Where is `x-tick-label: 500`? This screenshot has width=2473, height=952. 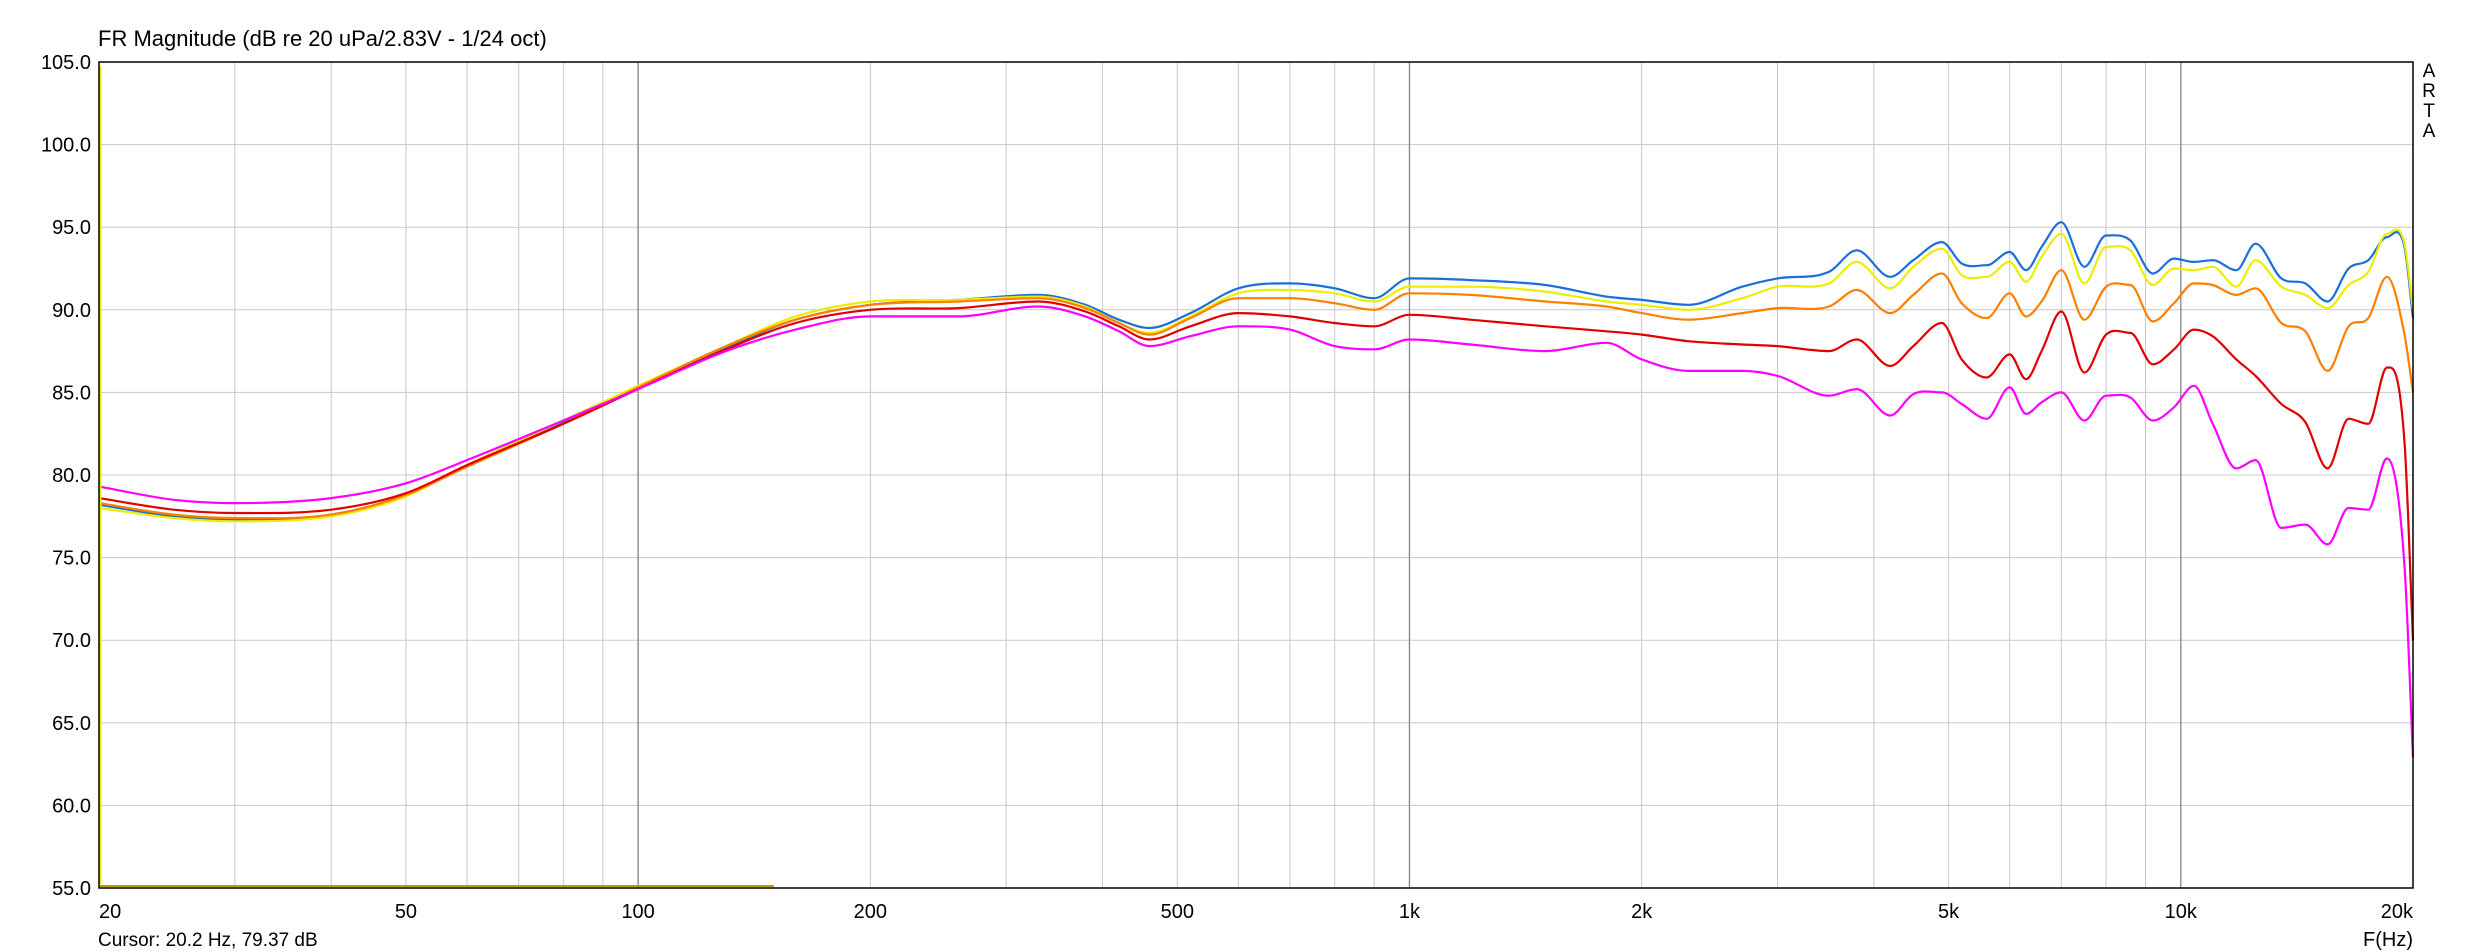
x-tick-label: 500 is located at coordinates (1177, 912).